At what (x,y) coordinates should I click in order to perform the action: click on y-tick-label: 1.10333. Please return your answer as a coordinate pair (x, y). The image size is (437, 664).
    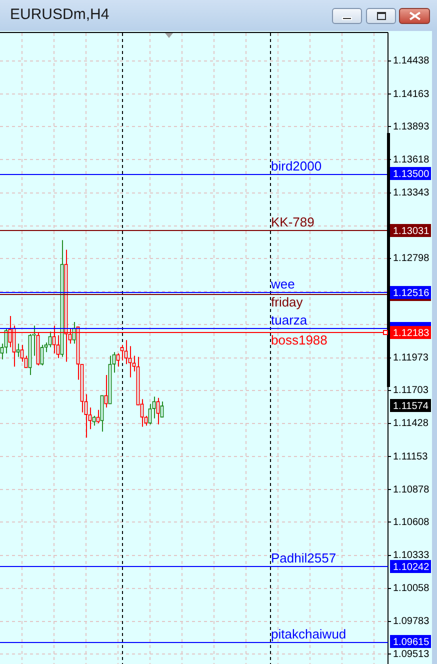
    Looking at the image, I should click on (411, 556).